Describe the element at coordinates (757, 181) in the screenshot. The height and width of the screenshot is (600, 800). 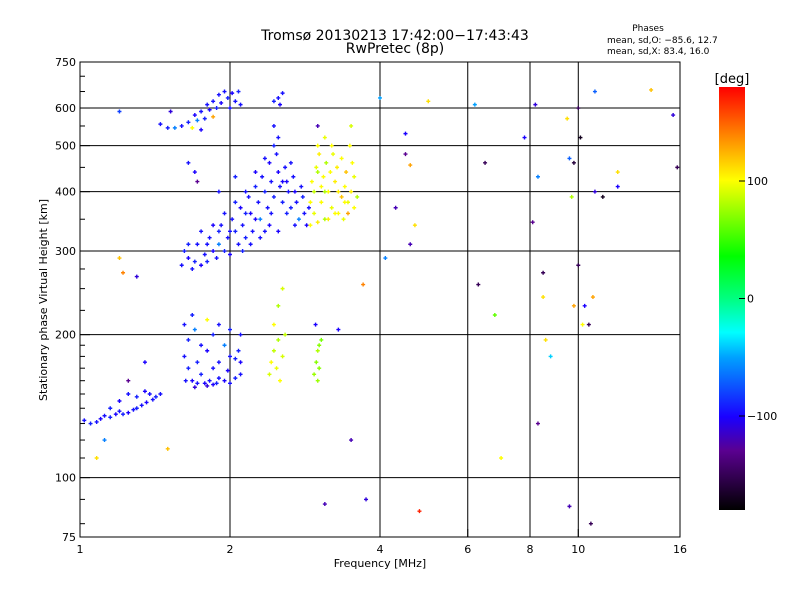
I see `colorbar-tick-label: 100` at that location.